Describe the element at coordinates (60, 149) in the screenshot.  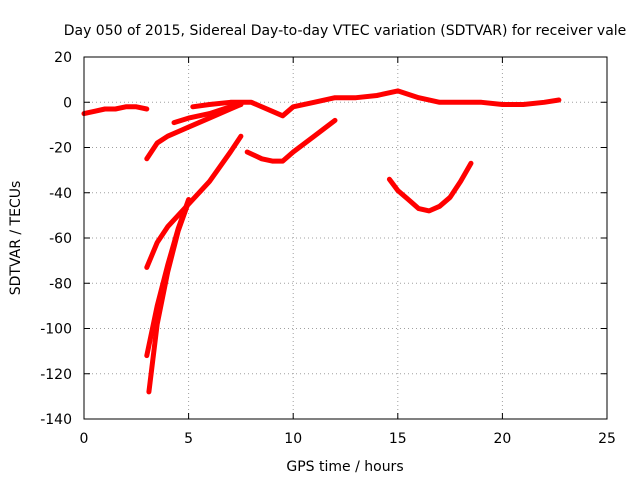
I see `y-tick-label: -20` at that location.